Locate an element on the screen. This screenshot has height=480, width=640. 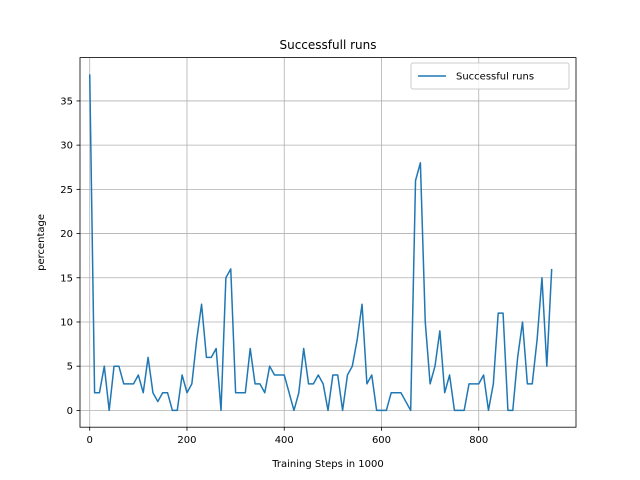
y-tick-label: 0 is located at coordinates (70, 411).